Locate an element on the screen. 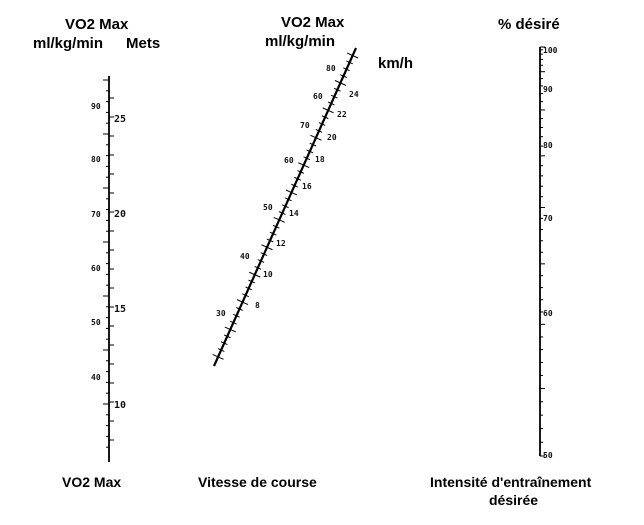 This screenshot has width=644, height=525. footer-speed: Vitesse de course is located at coordinates (257, 482).